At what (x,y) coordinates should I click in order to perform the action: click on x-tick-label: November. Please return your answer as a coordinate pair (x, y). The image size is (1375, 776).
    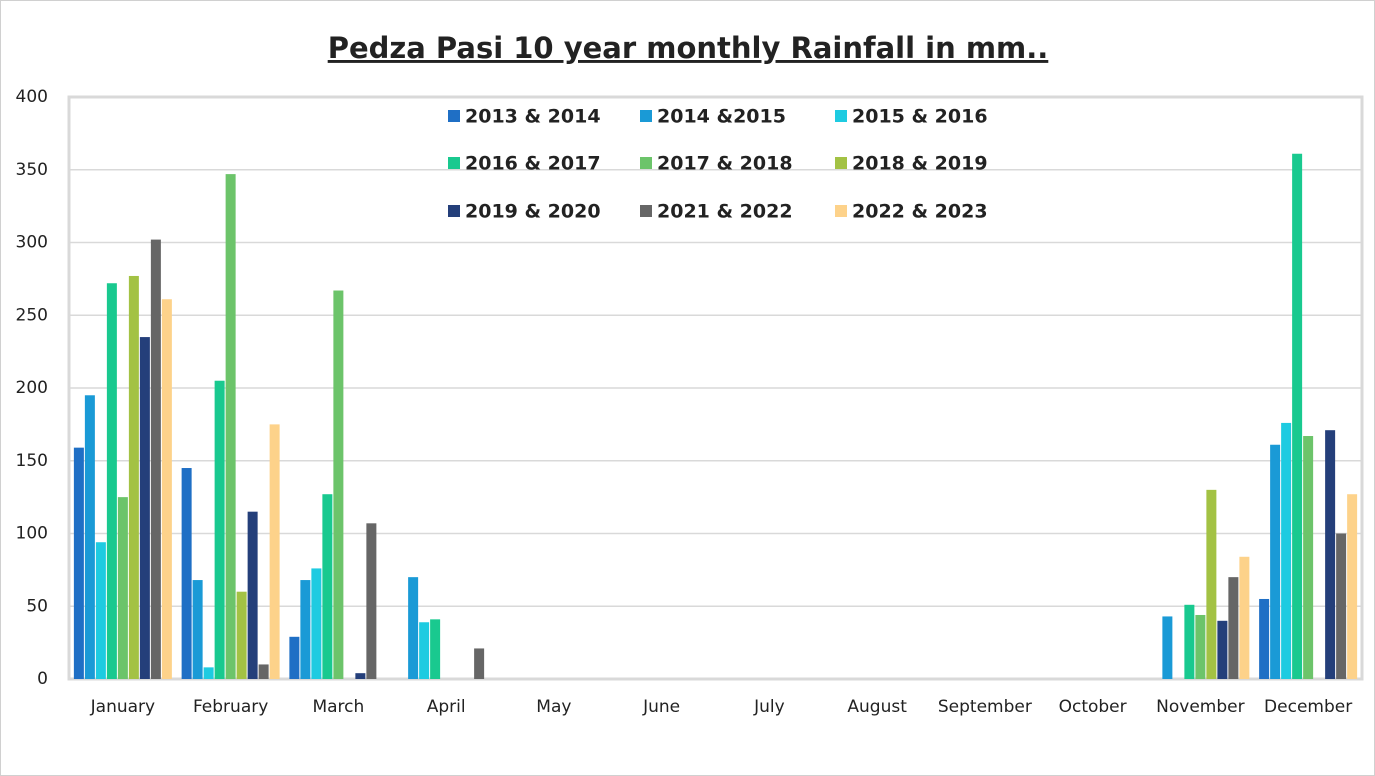
    Looking at the image, I should click on (1200, 707).